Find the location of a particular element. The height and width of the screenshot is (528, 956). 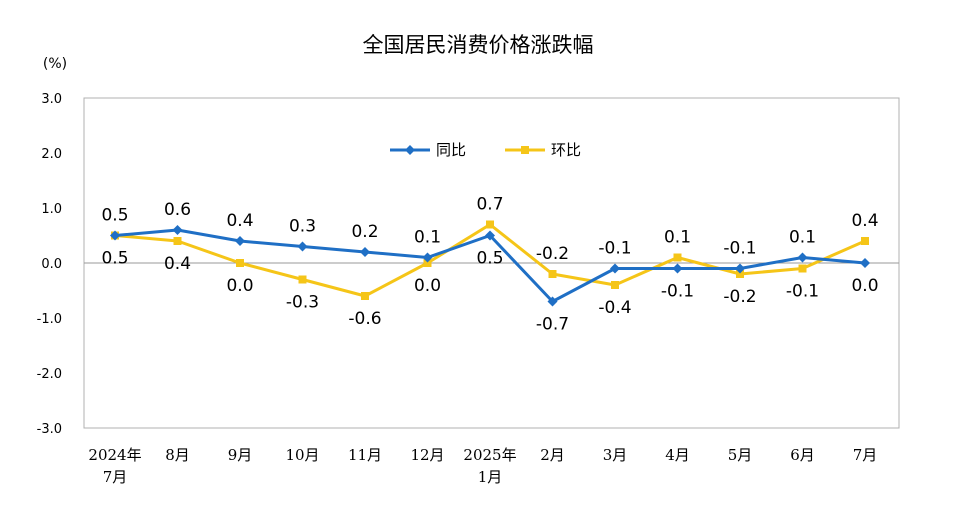

yoy-data-label: 0.6 is located at coordinates (177, 210).